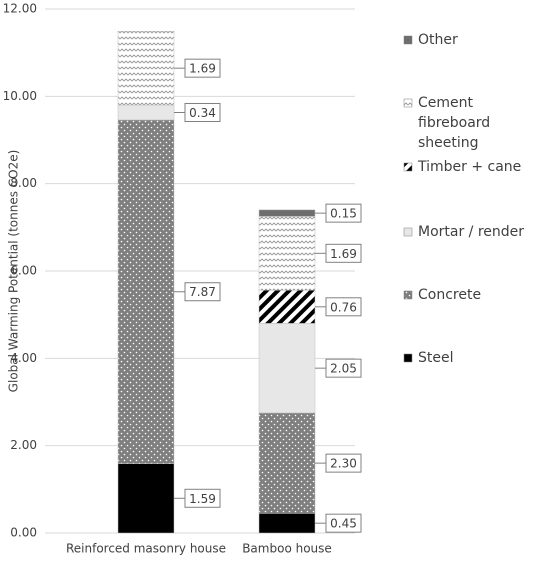 The height and width of the screenshot is (561, 550). I want to click on value-label: 0.15, so click(343, 214).